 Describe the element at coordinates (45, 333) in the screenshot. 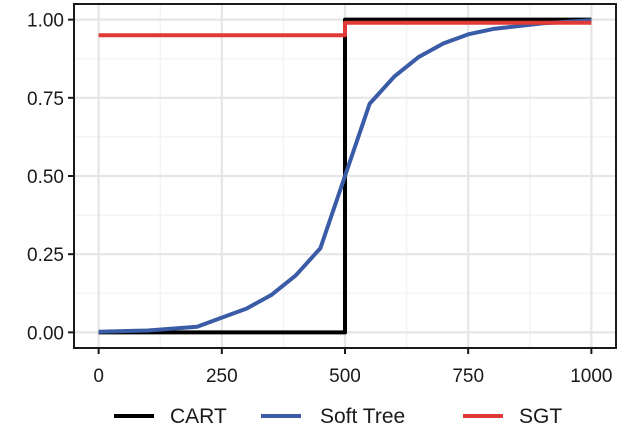

I see `y-tick-label: 0.00` at that location.